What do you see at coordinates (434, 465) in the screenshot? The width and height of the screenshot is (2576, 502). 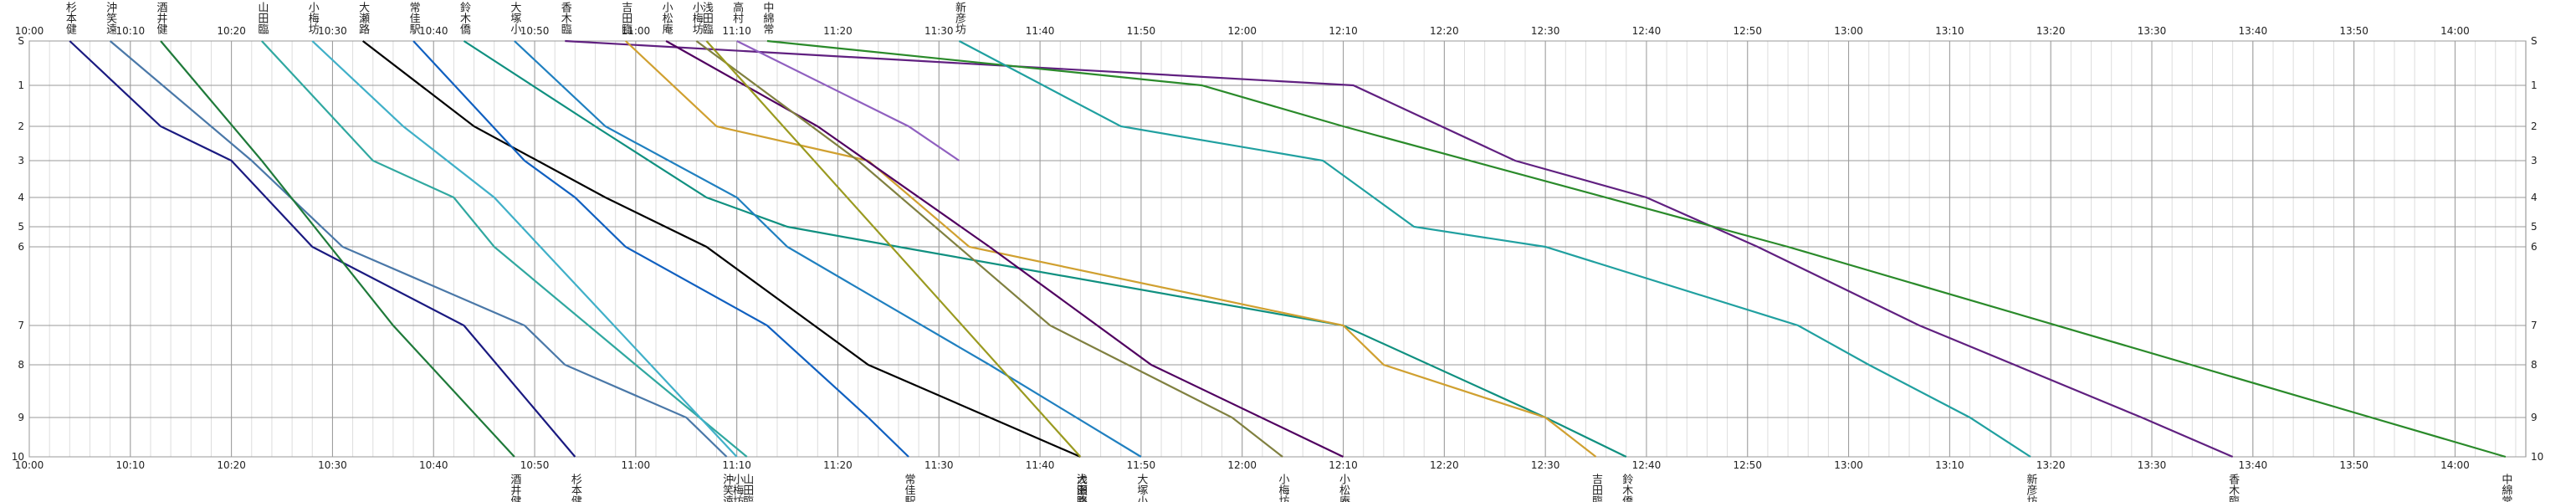 I see `x-tick-label-bottom: 10:40` at bounding box center [434, 465].